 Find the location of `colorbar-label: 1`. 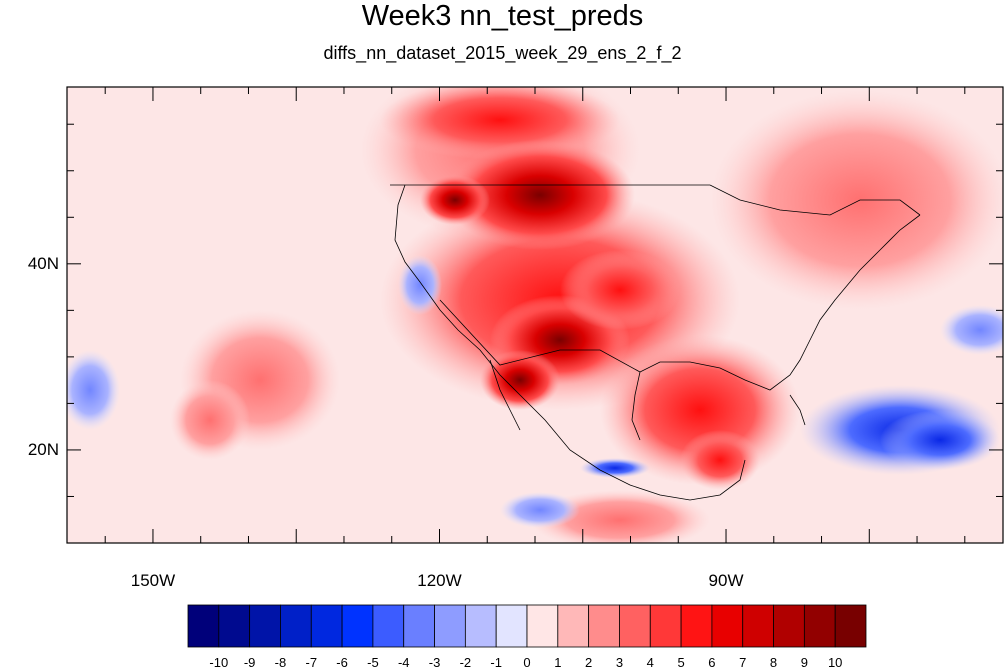

colorbar-label: 1 is located at coordinates (558, 662).